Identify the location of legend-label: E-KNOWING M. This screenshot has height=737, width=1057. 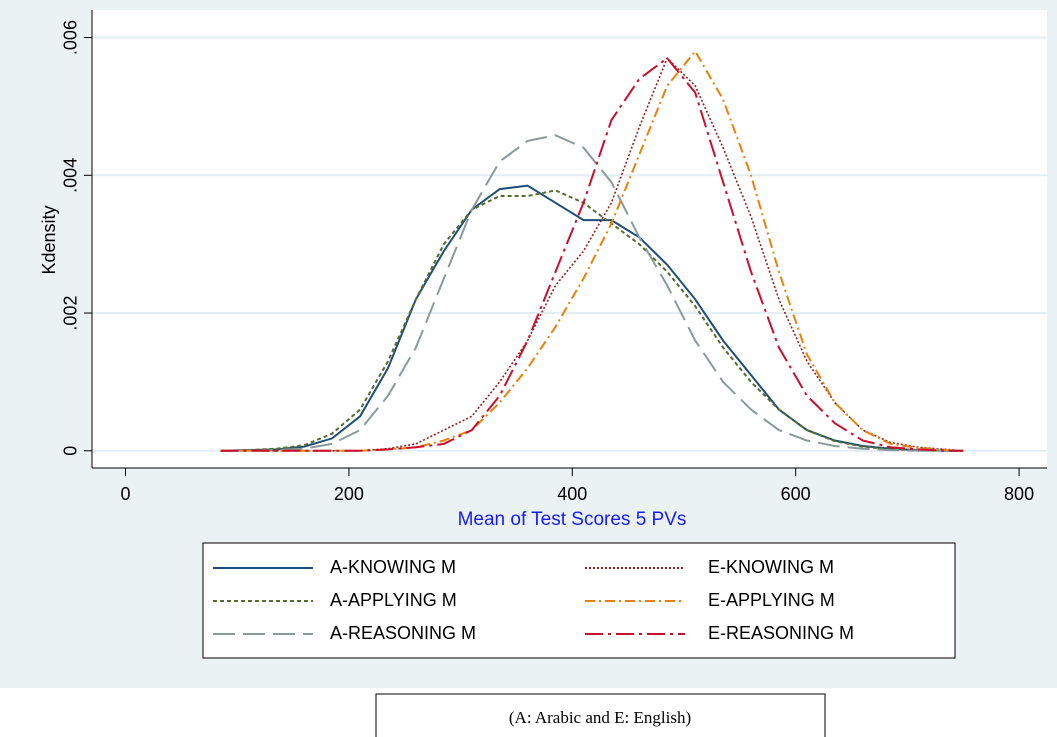
(771, 567).